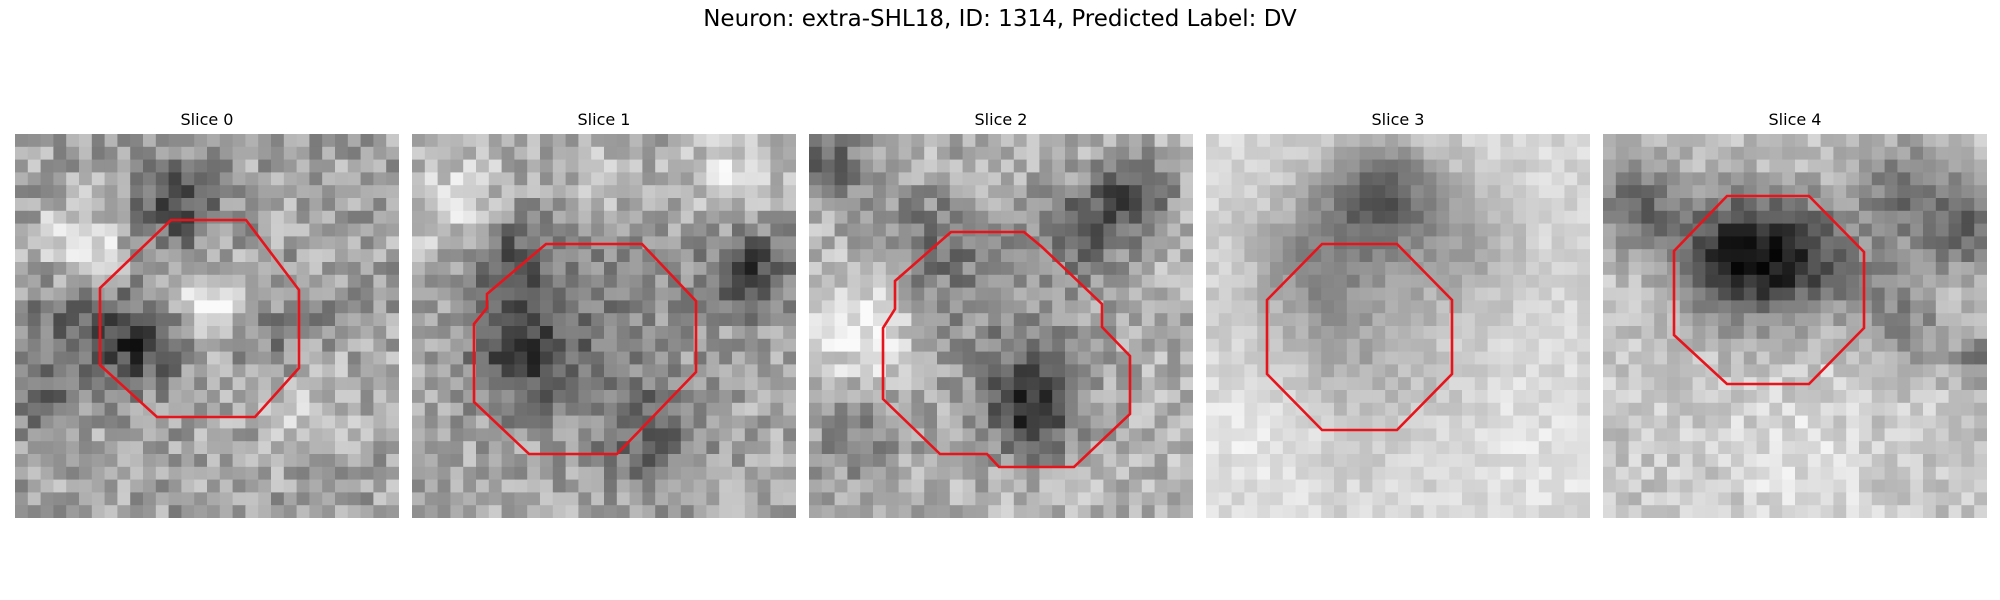 This screenshot has width=2000, height=600. I want to click on slice-panel-1: Slice 1, so click(604, 314).